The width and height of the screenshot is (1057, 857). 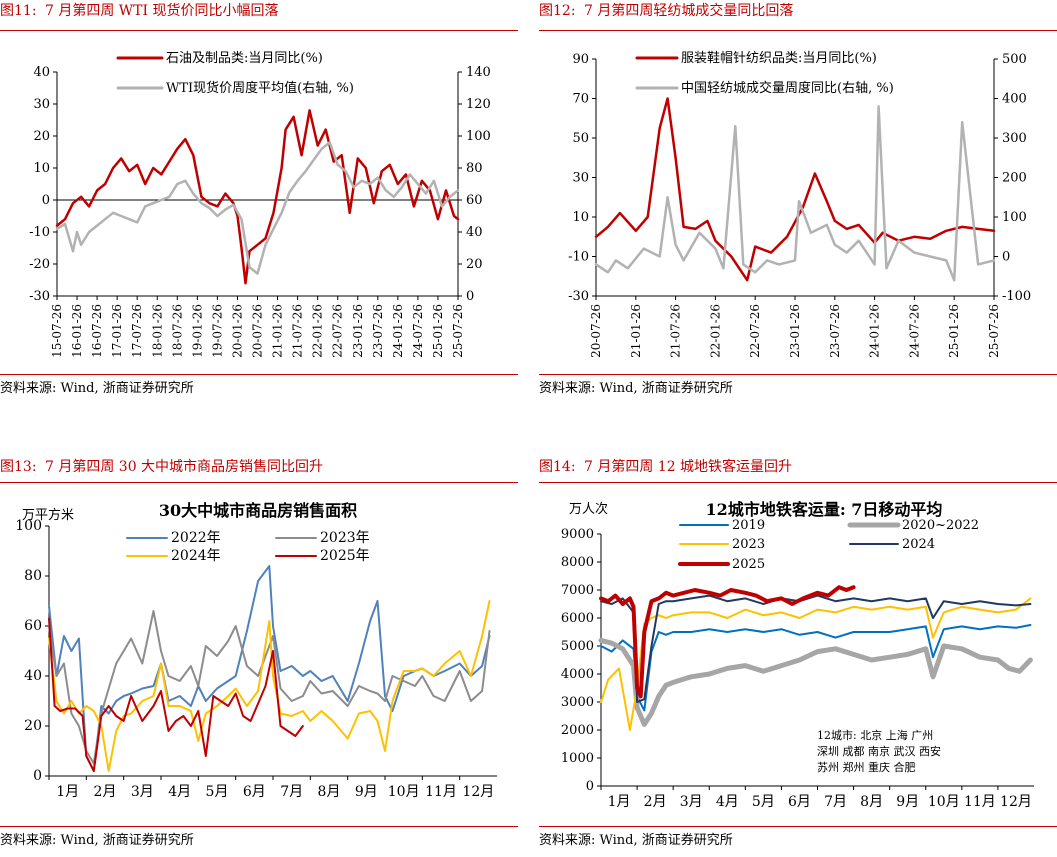 What do you see at coordinates (77, 331) in the screenshot?
I see `x-tick-label: 16-01-26` at bounding box center [77, 331].